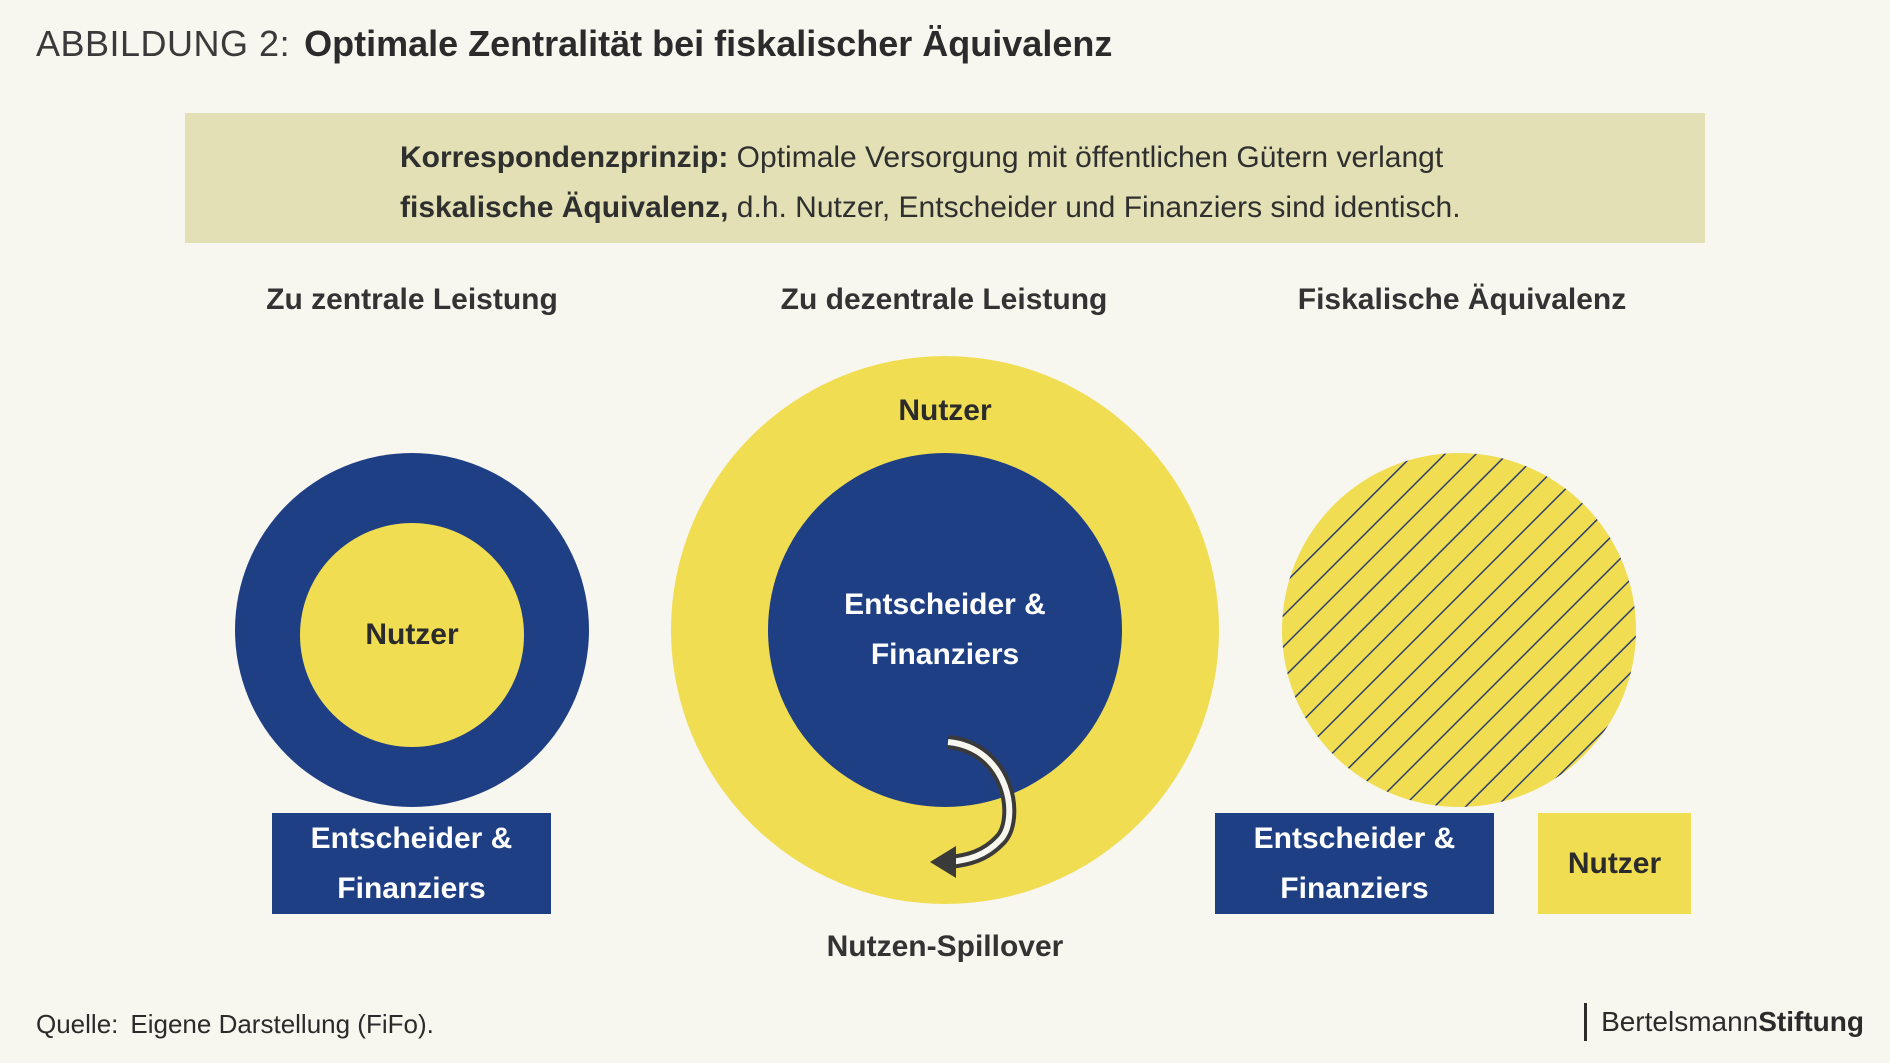  What do you see at coordinates (944, 299) in the screenshot?
I see `column-title-decentral: Zu dezentrale Leistung` at bounding box center [944, 299].